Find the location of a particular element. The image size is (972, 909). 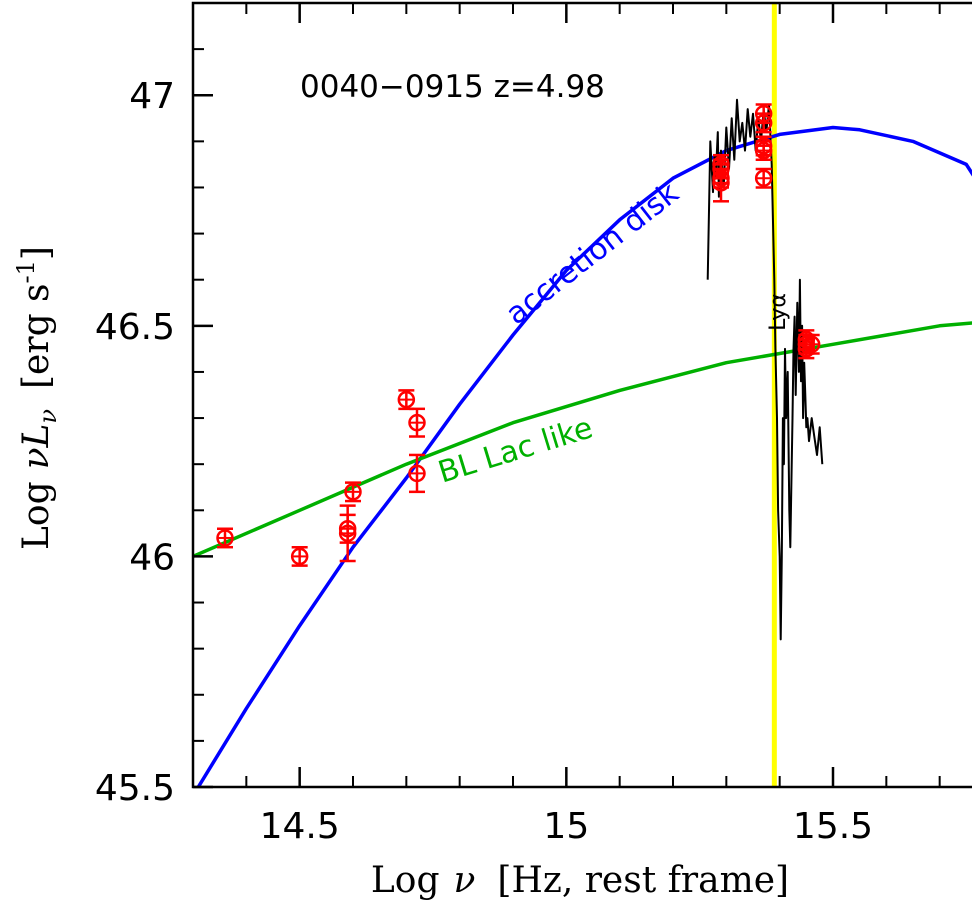

y-axis-label-close: ] is located at coordinates (36, 253).